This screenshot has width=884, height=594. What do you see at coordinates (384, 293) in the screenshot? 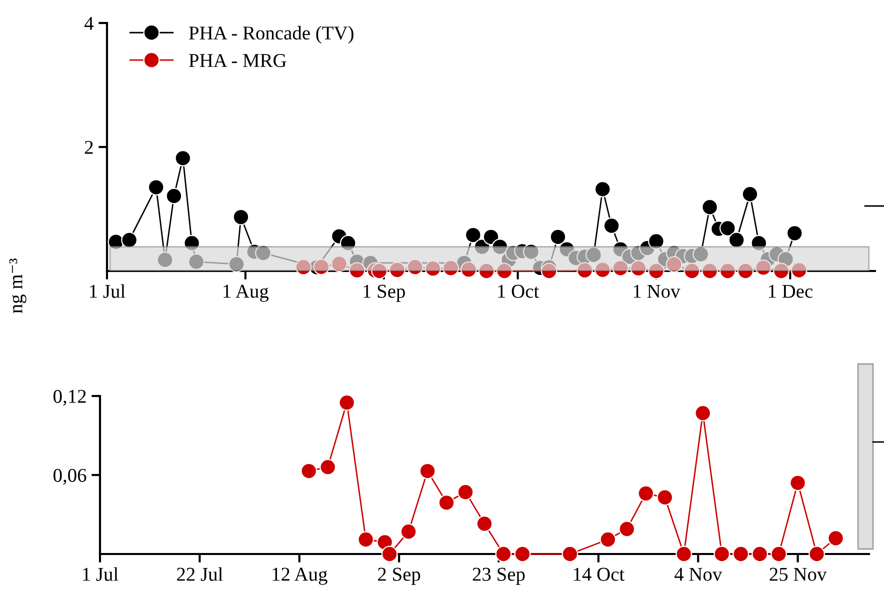
I see `x-tick-label: 1 Sep` at bounding box center [384, 293].